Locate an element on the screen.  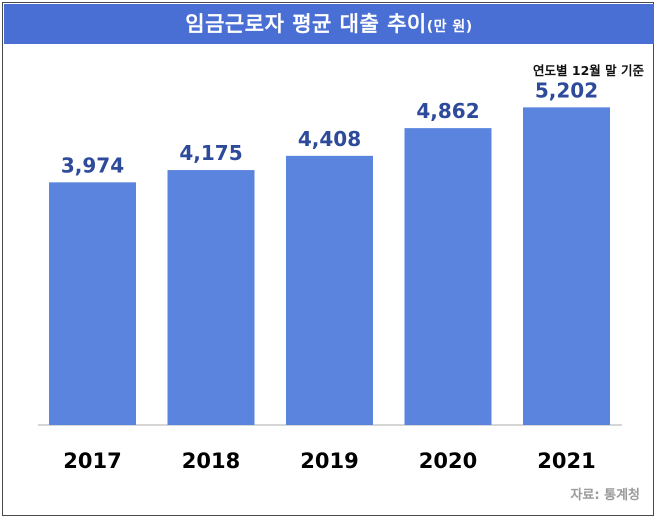
chart-title-bar: 임금근로자 평균 대출 추이(만 원) is located at coordinates (329, 24).